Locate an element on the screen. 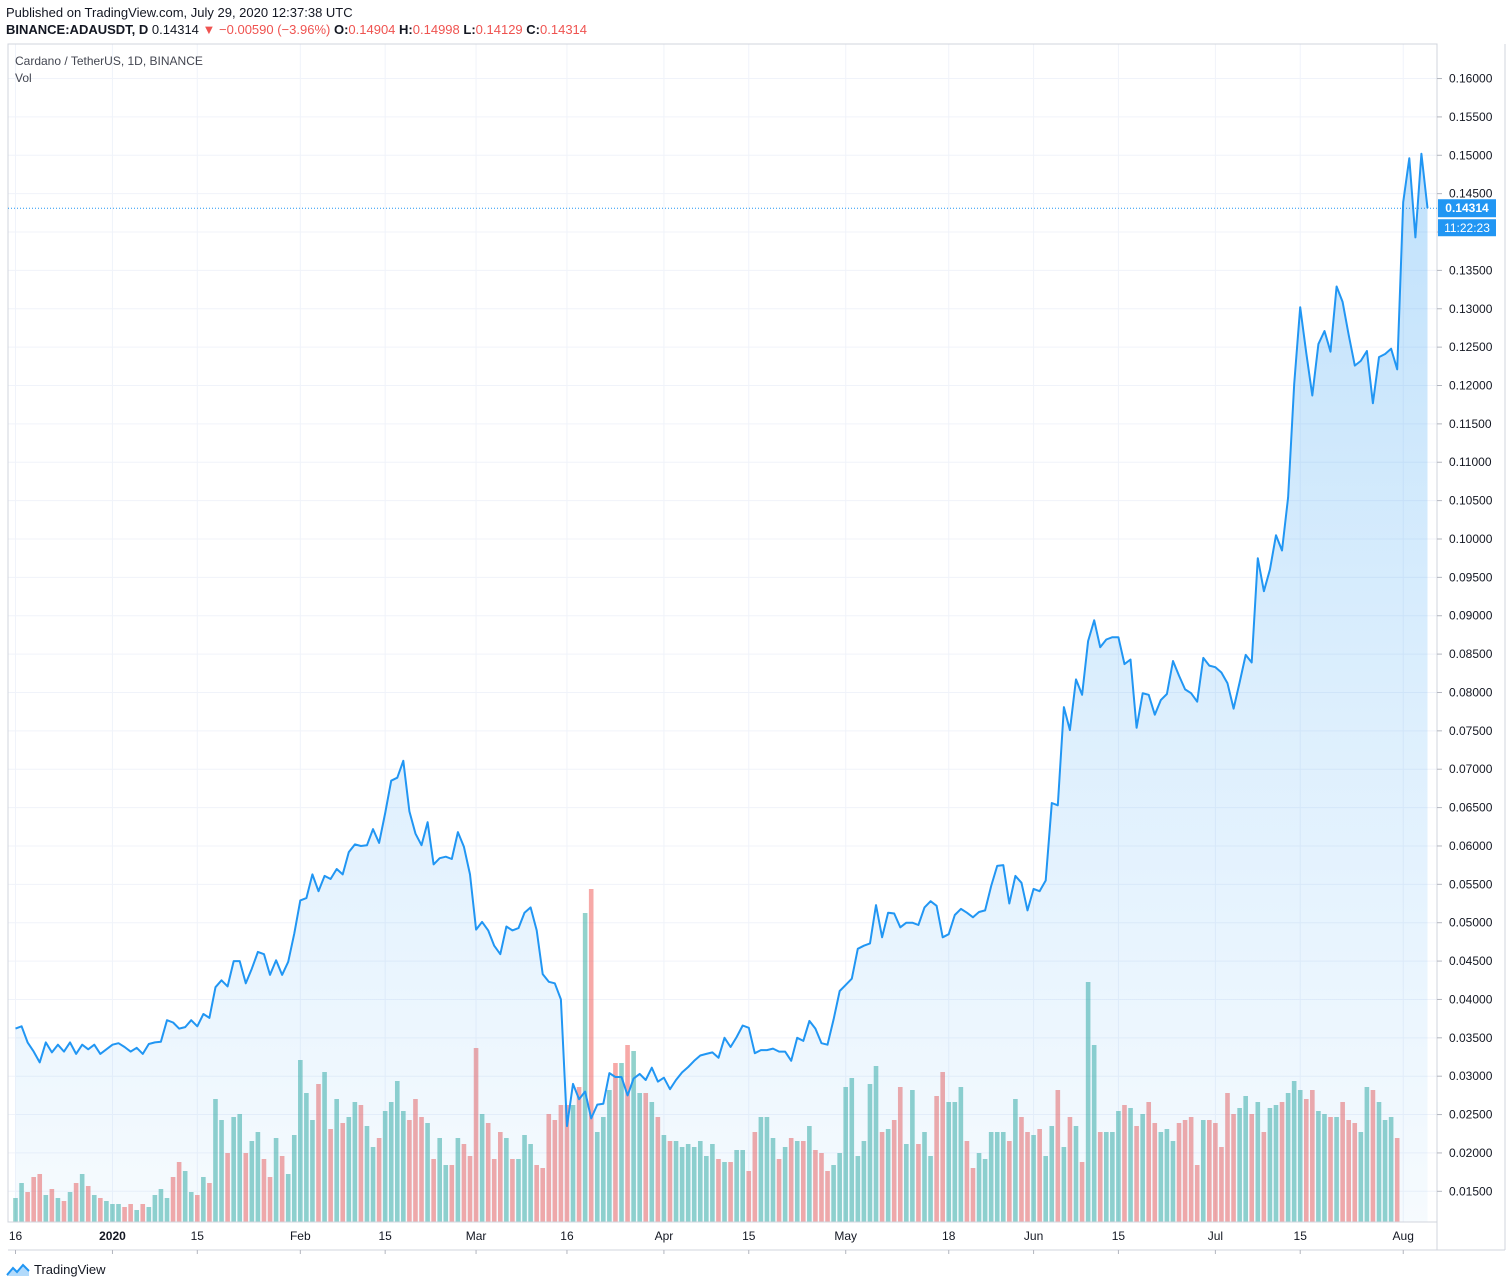 Image resolution: width=1510 pixels, height=1288 pixels. countdown-tag is located at coordinates (1467, 228).